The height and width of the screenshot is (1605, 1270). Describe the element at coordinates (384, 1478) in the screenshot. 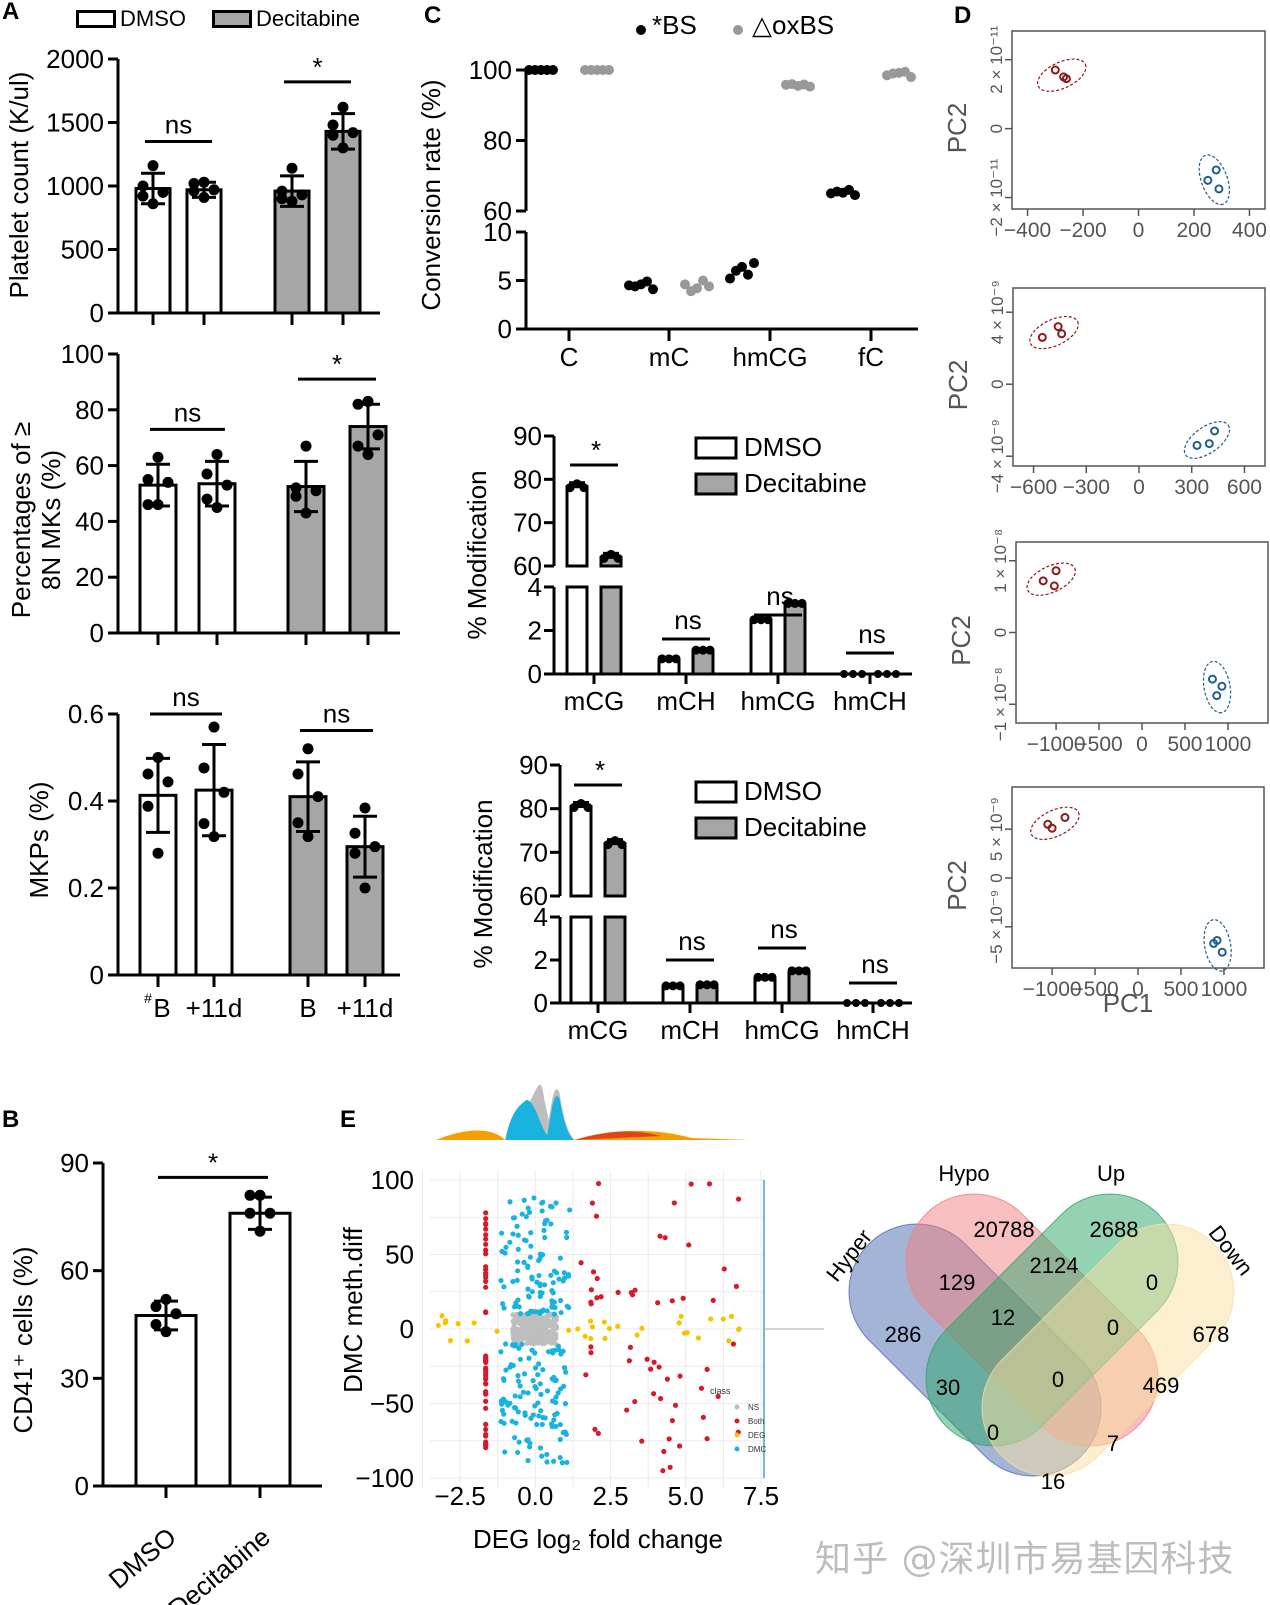

I see `y-tick-label: −100` at that location.